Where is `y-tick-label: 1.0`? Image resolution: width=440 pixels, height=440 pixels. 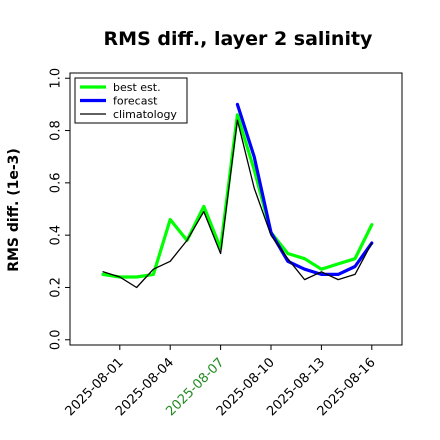
y-tick-label: 1.0 is located at coordinates (56, 78).